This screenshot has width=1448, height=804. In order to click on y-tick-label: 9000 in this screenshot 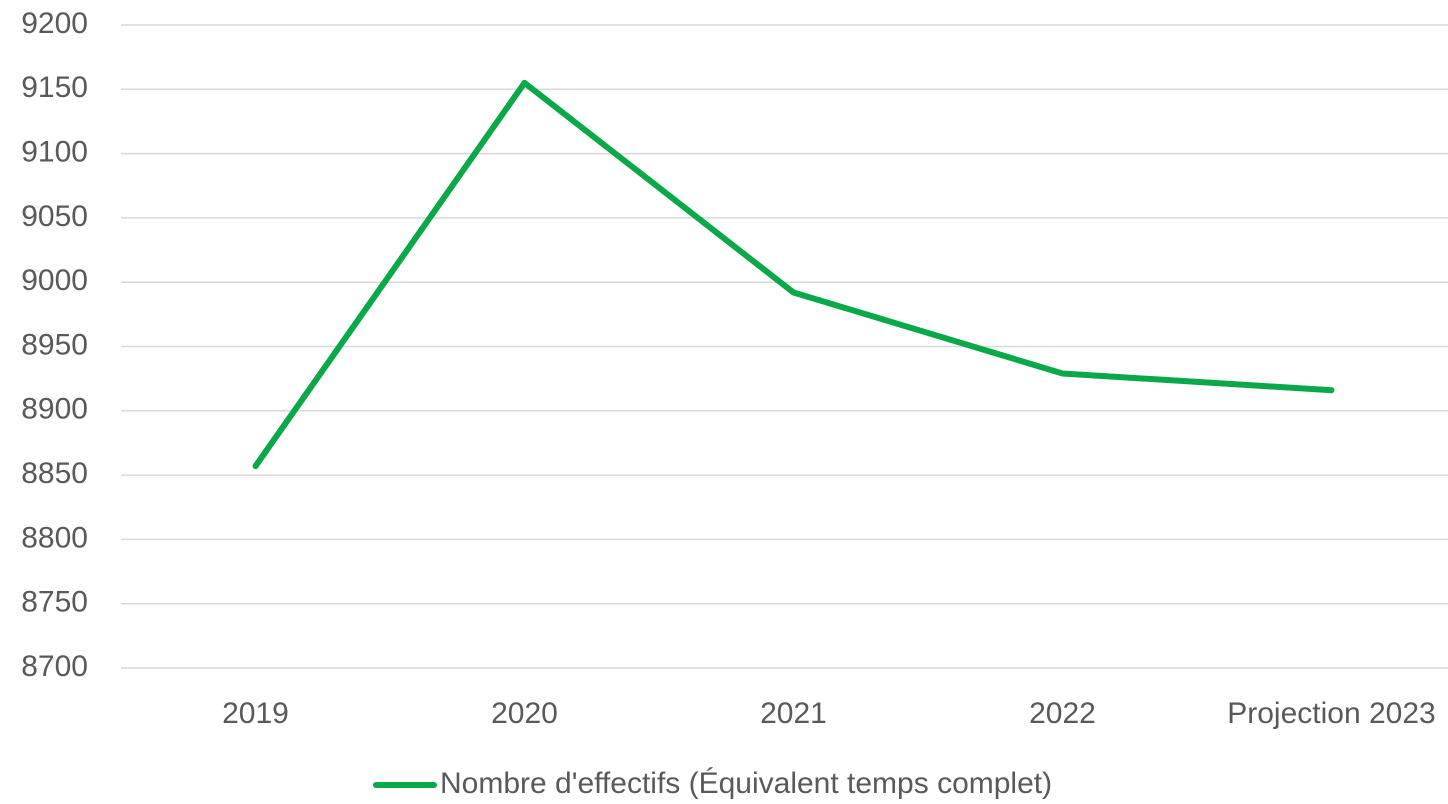, I will do `click(54, 280)`.